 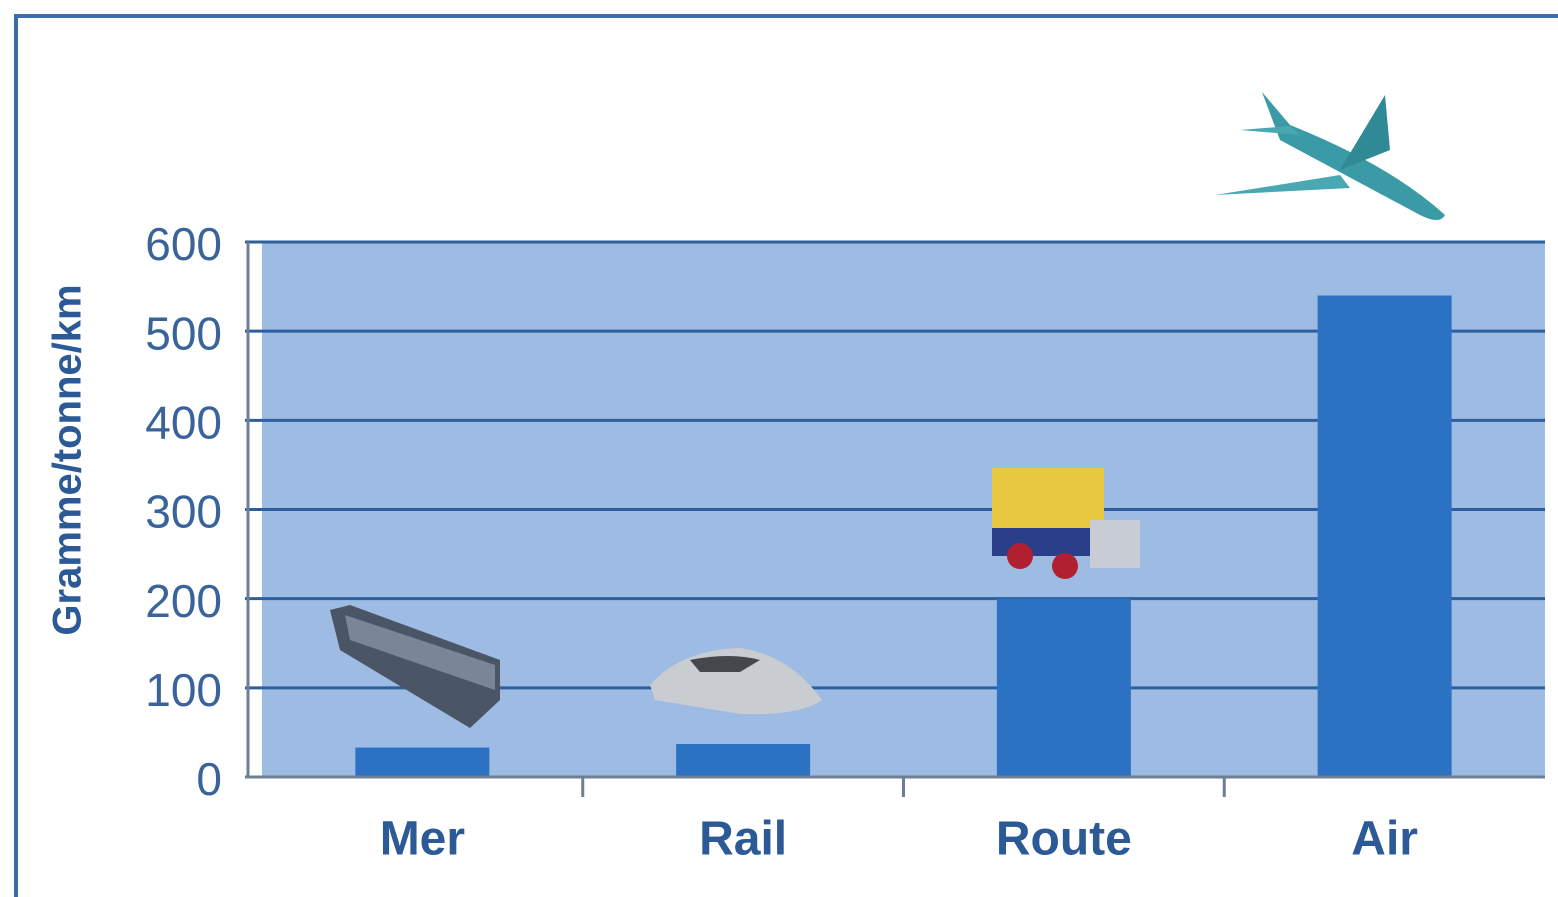 I want to click on y-tick-label: 0, so click(x=209, y=779).